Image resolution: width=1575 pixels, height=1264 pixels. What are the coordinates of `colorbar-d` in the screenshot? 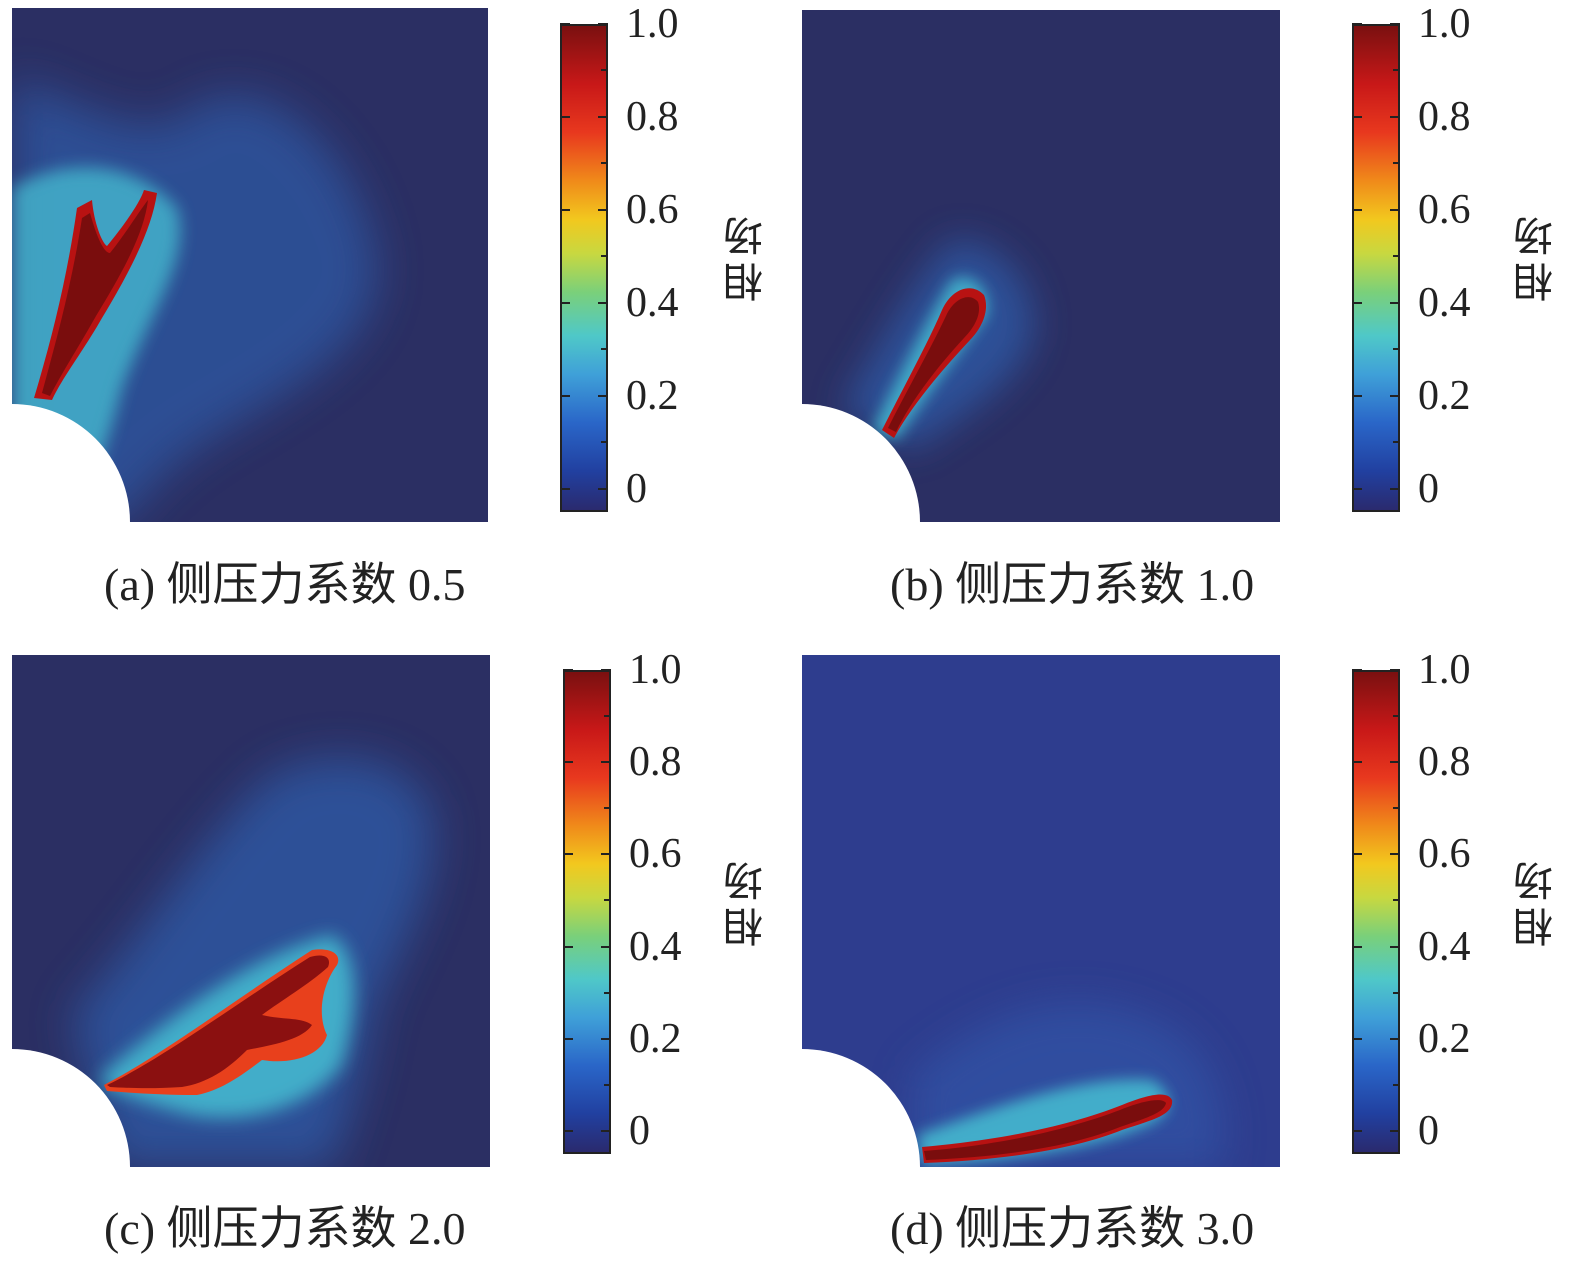 It's located at (1376, 912).